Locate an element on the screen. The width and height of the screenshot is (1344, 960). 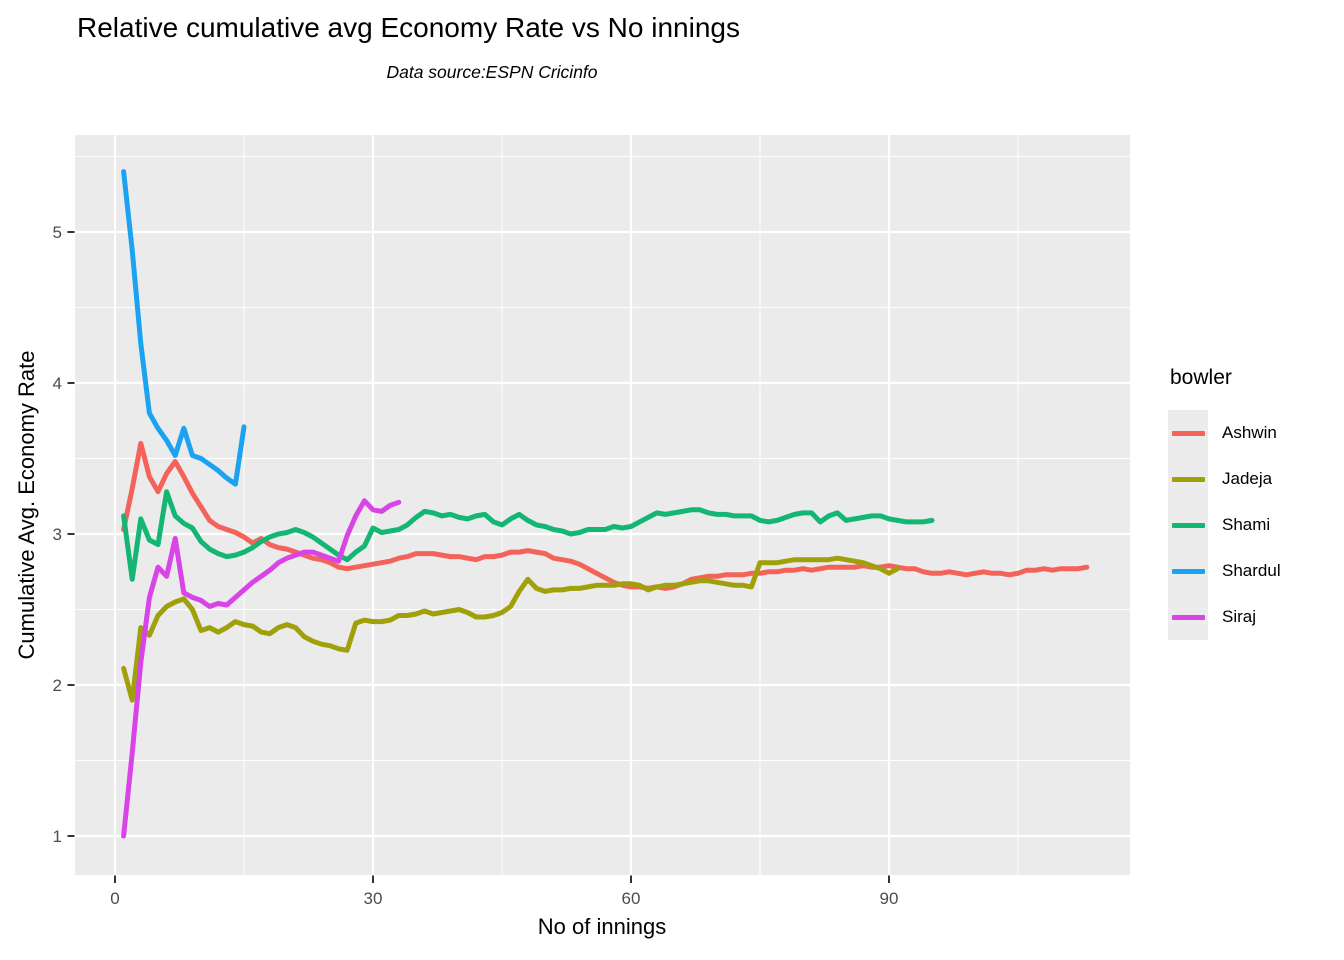
legend-title: bowler is located at coordinates (1201, 377).